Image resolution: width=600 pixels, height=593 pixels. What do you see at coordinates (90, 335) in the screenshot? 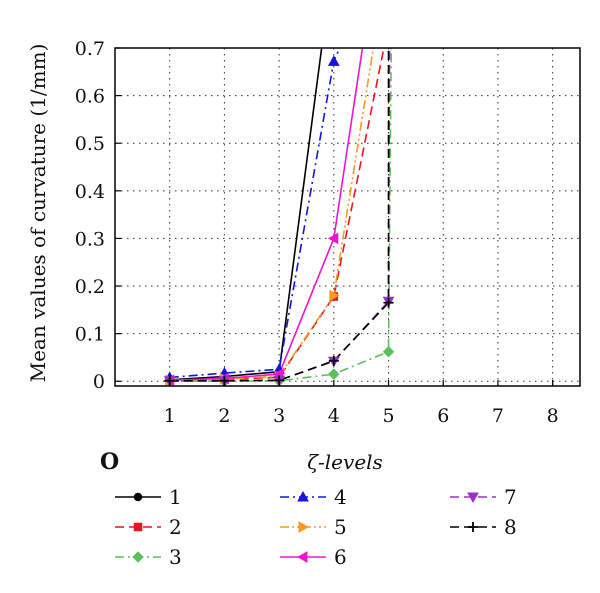
I see `y-tick-label: 0.1` at bounding box center [90, 335].